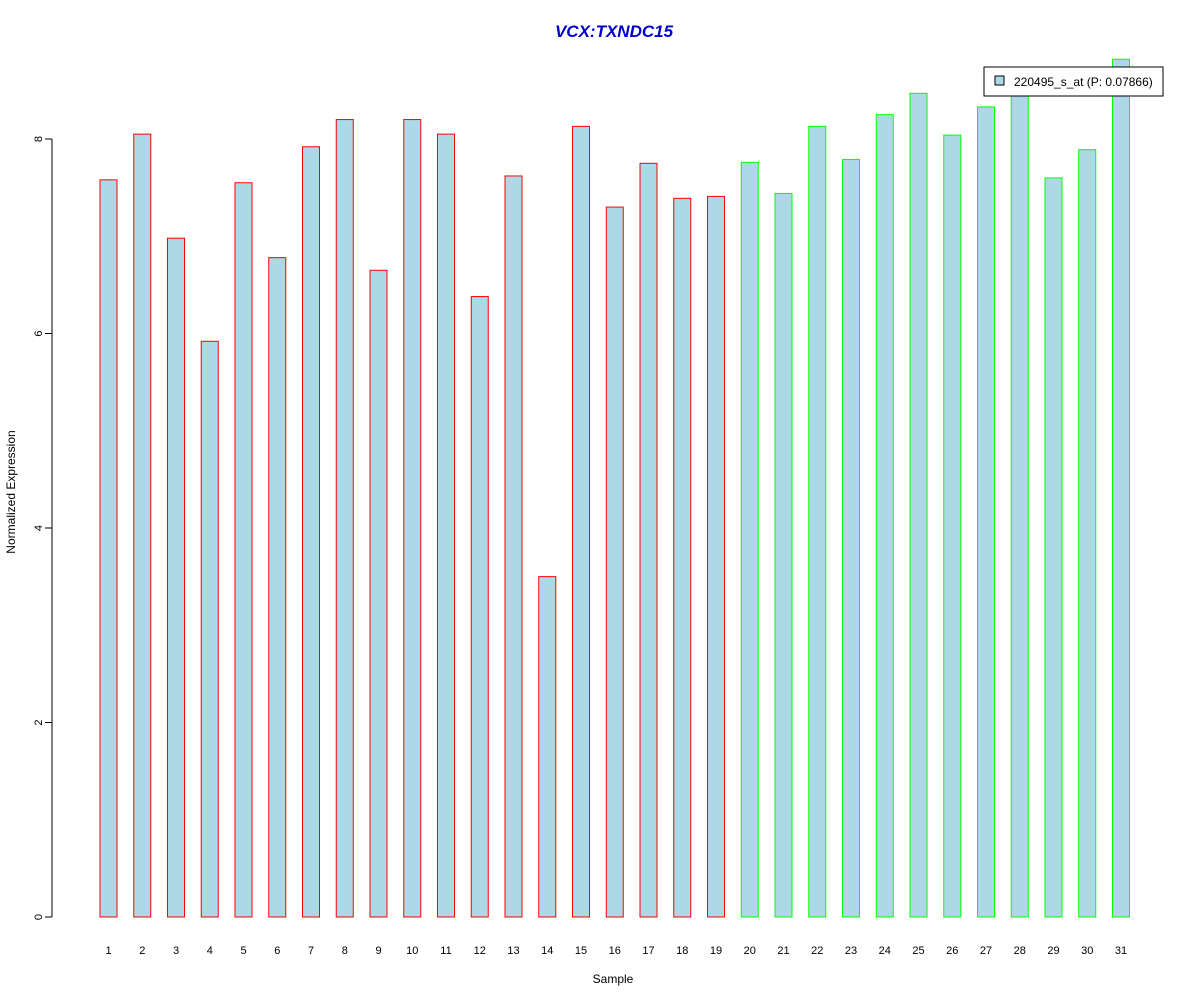  I want to click on x-axis-tick-label: 16, so click(615, 951).